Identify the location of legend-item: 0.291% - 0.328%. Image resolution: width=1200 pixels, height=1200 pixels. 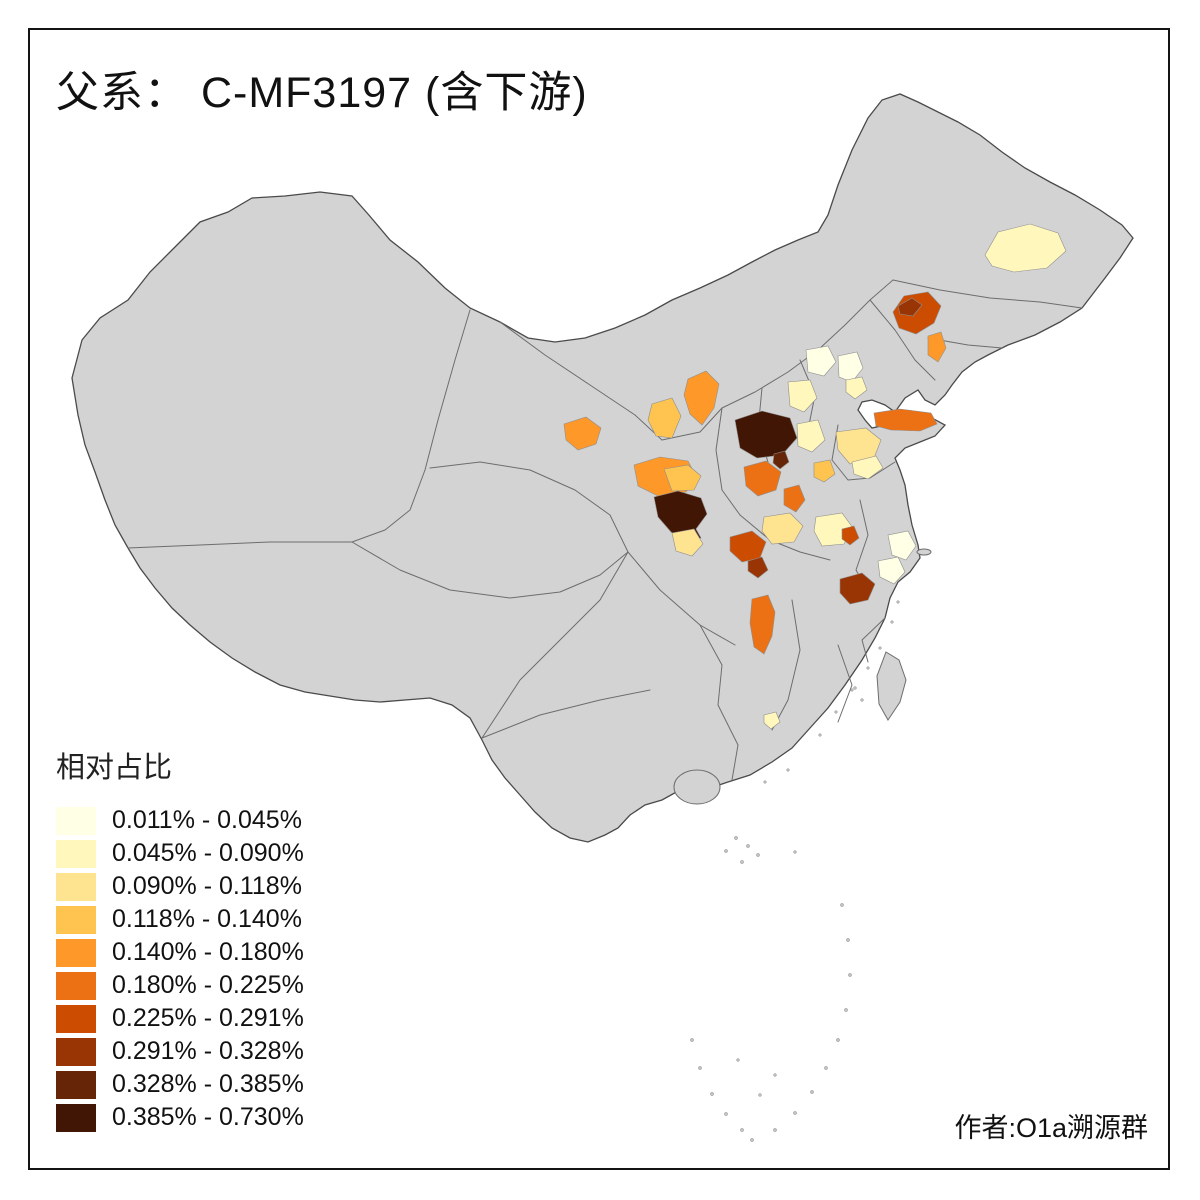
(180, 1051).